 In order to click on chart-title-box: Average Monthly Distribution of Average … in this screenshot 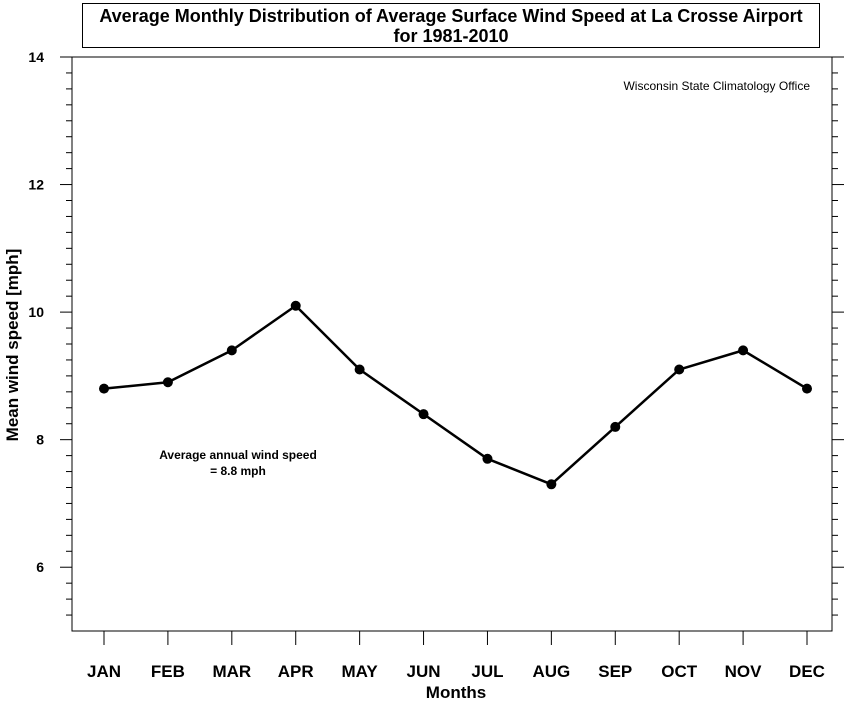, I will do `click(451, 25)`.